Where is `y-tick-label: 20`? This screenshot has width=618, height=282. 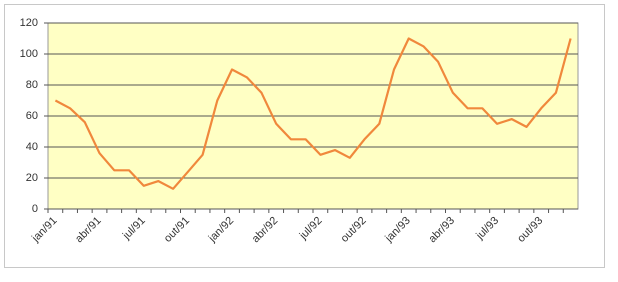 y-tick-label: 20 is located at coordinates (32, 178).